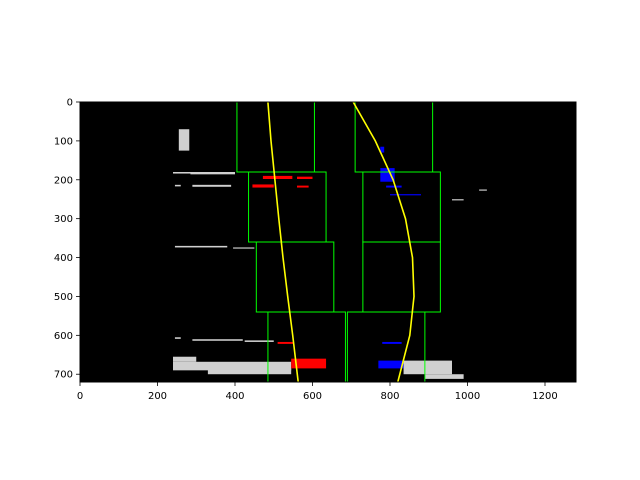  What do you see at coordinates (234, 396) in the screenshot?
I see `x-tick-label: 400` at bounding box center [234, 396].